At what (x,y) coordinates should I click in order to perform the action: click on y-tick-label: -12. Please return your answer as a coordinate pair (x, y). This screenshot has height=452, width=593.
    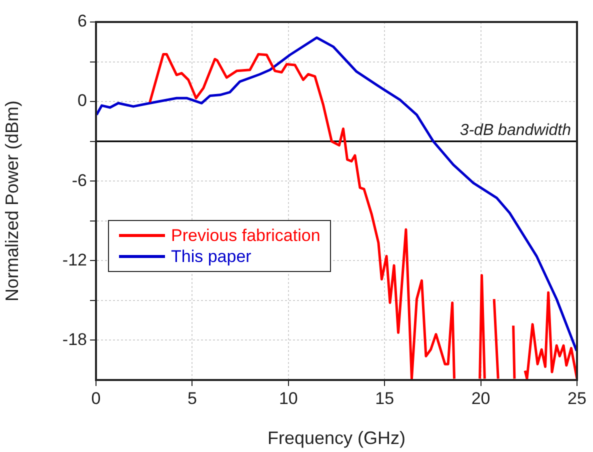
    Looking at the image, I should click on (74, 260).